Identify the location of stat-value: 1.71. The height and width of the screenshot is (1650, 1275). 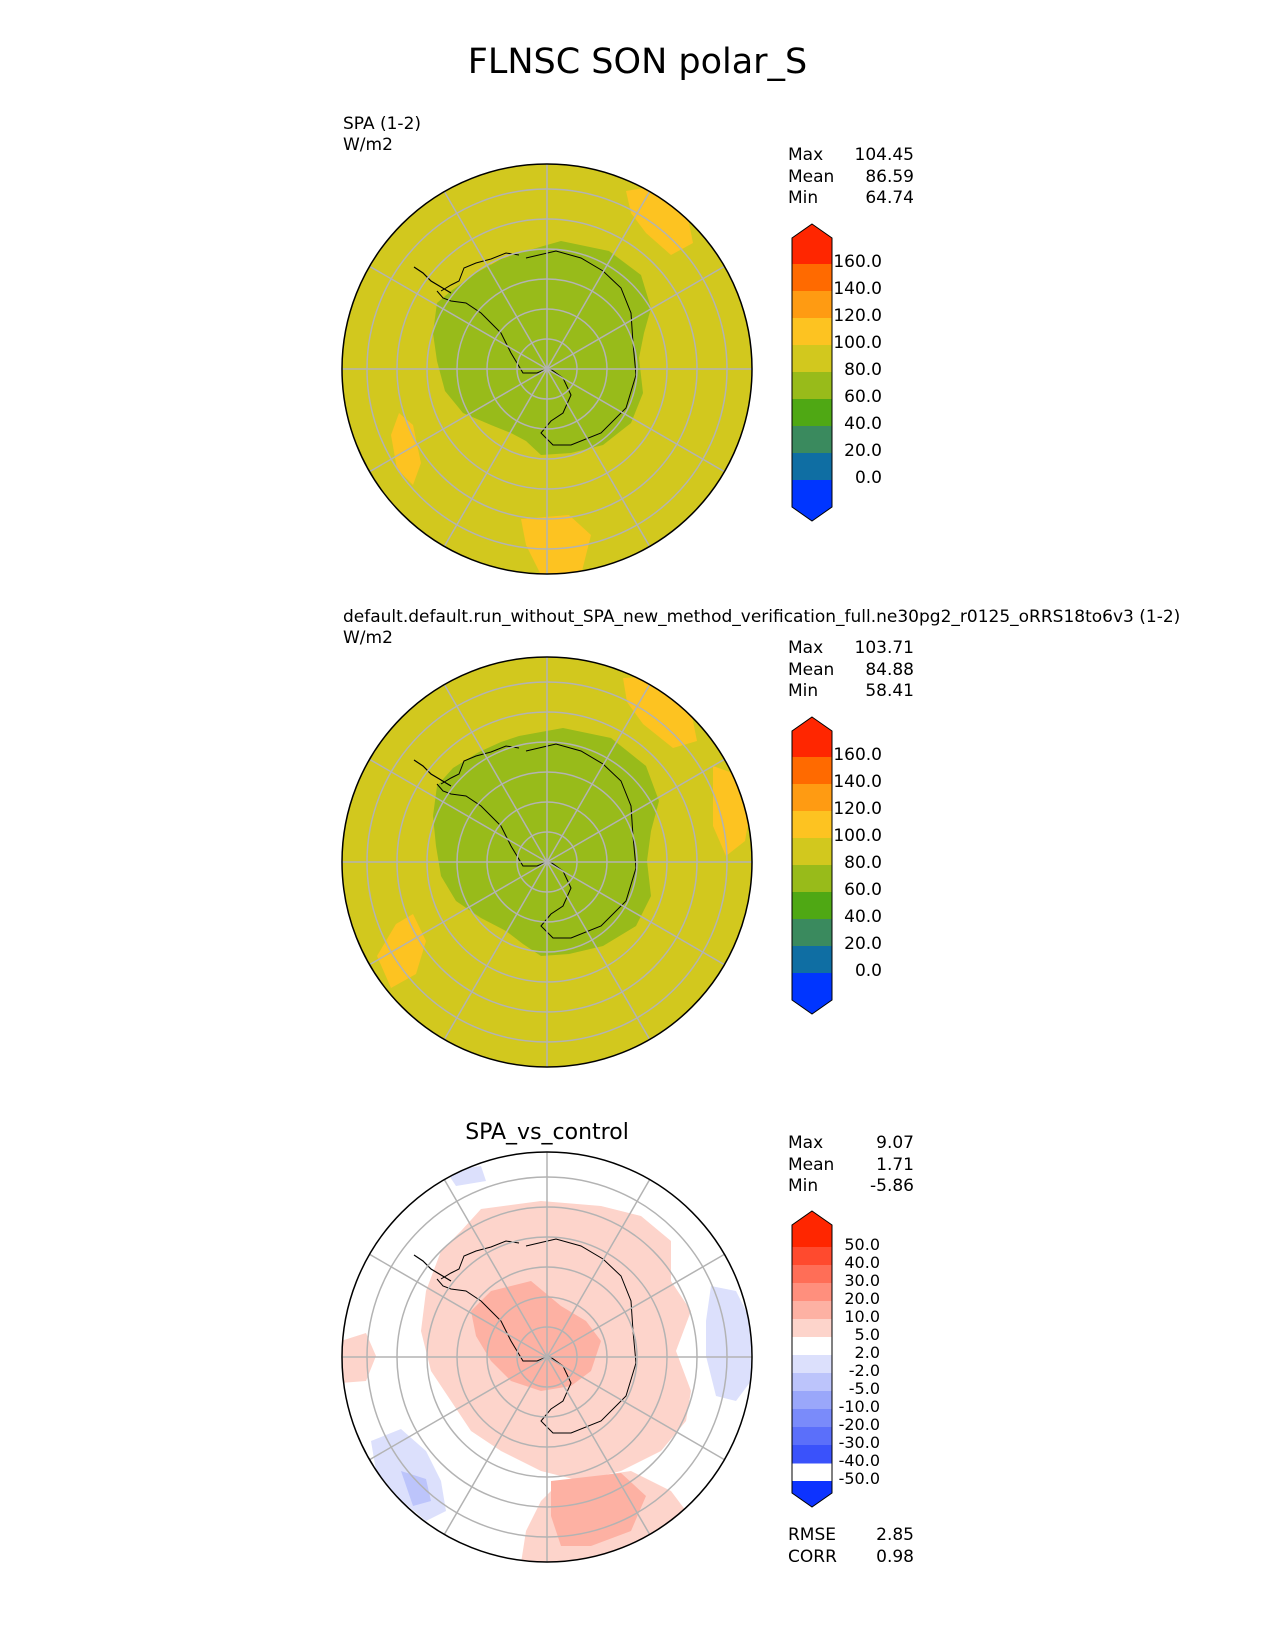
(895, 1164).